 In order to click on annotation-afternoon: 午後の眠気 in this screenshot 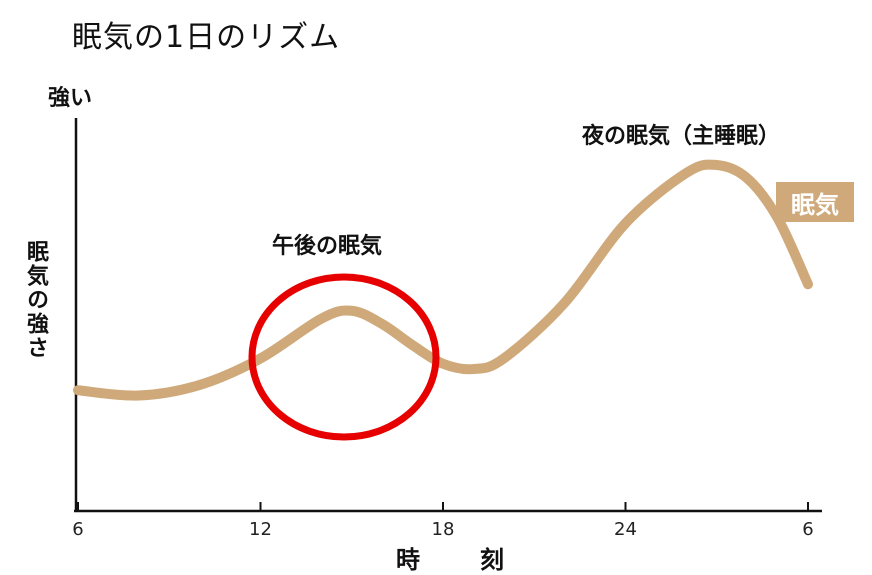, I will do `click(327, 246)`.